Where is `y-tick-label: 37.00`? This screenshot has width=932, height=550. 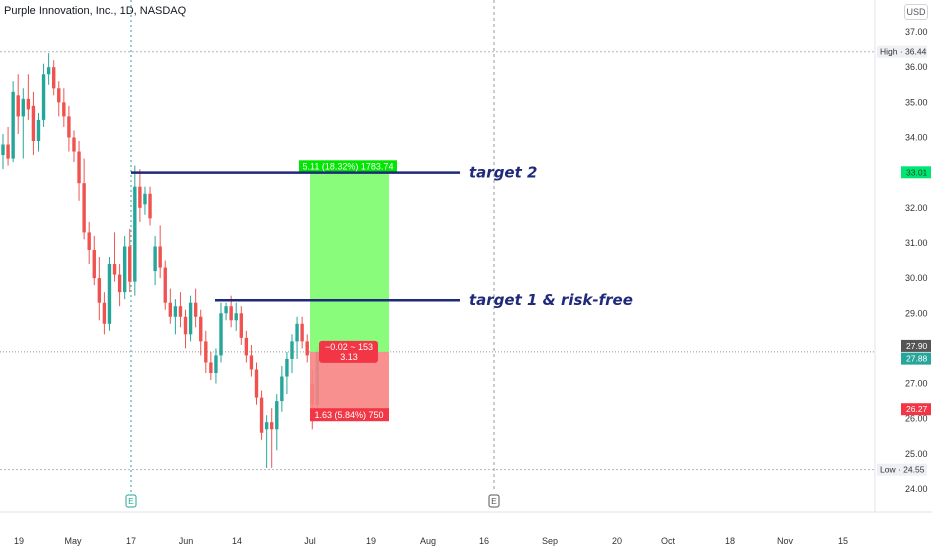
y-tick-label: 37.00 is located at coordinates (916, 32).